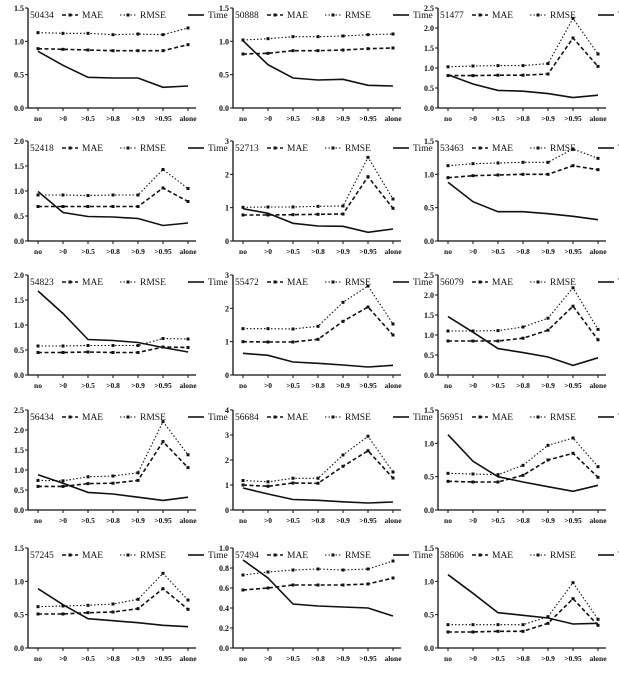  I want to click on series-line-rmse, so click(113, 590).